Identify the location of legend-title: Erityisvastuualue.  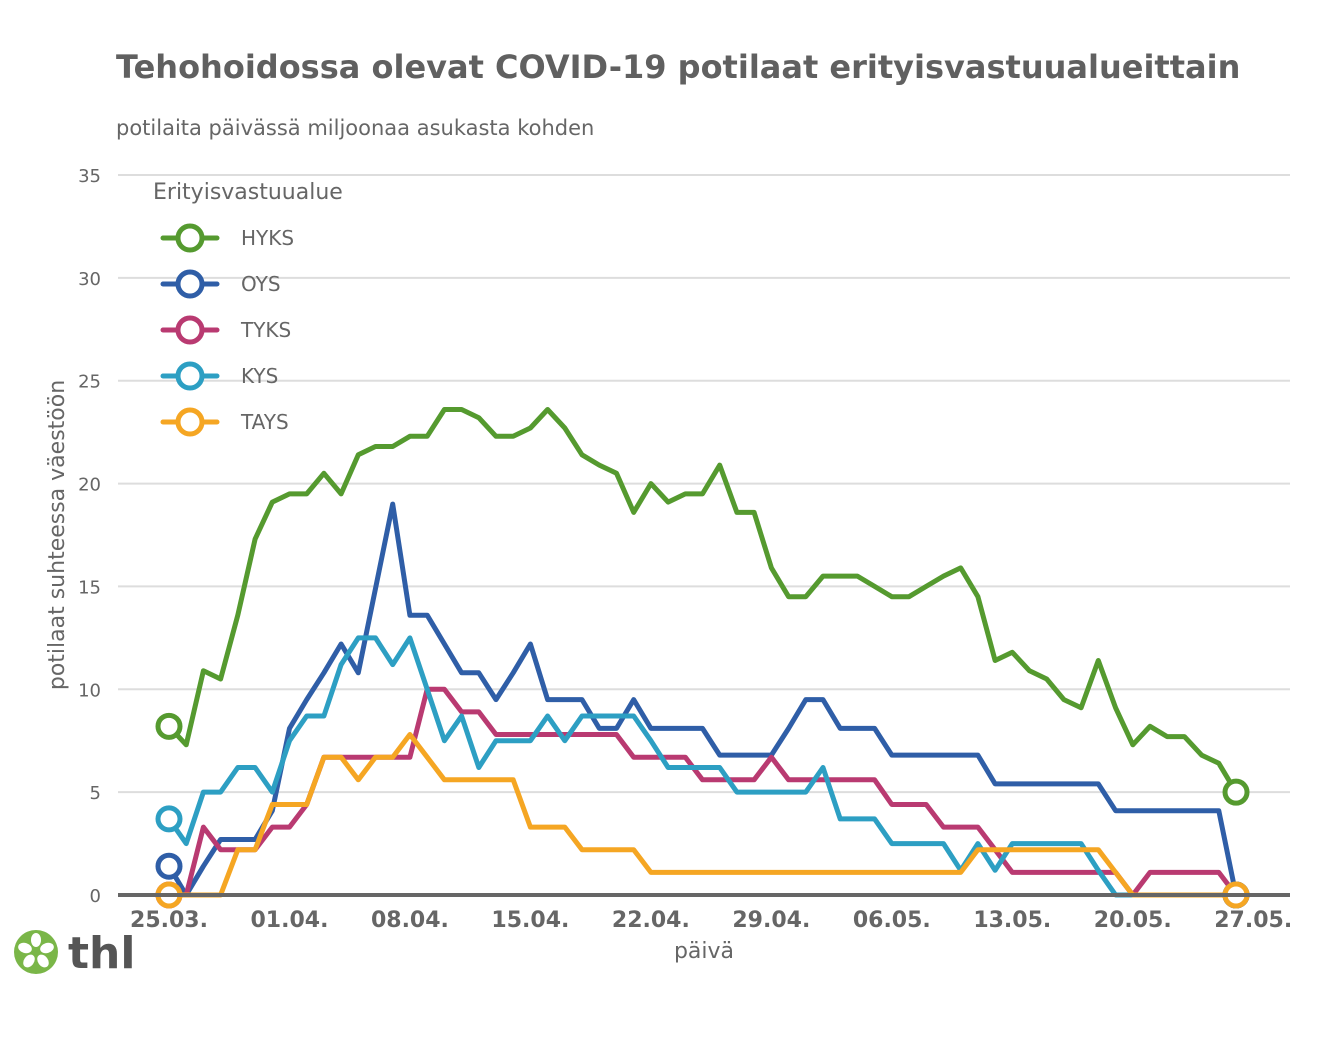
(248, 192).